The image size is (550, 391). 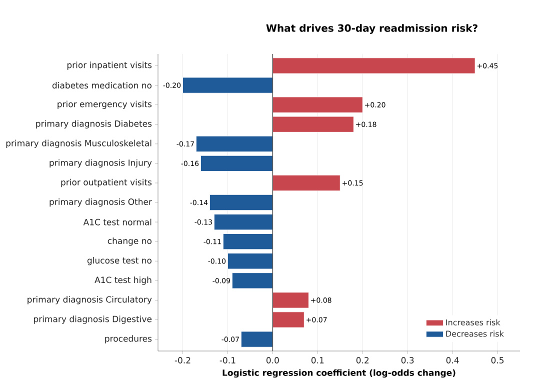 What do you see at coordinates (130, 241) in the screenshot?
I see `y-tick-label: change no` at bounding box center [130, 241].